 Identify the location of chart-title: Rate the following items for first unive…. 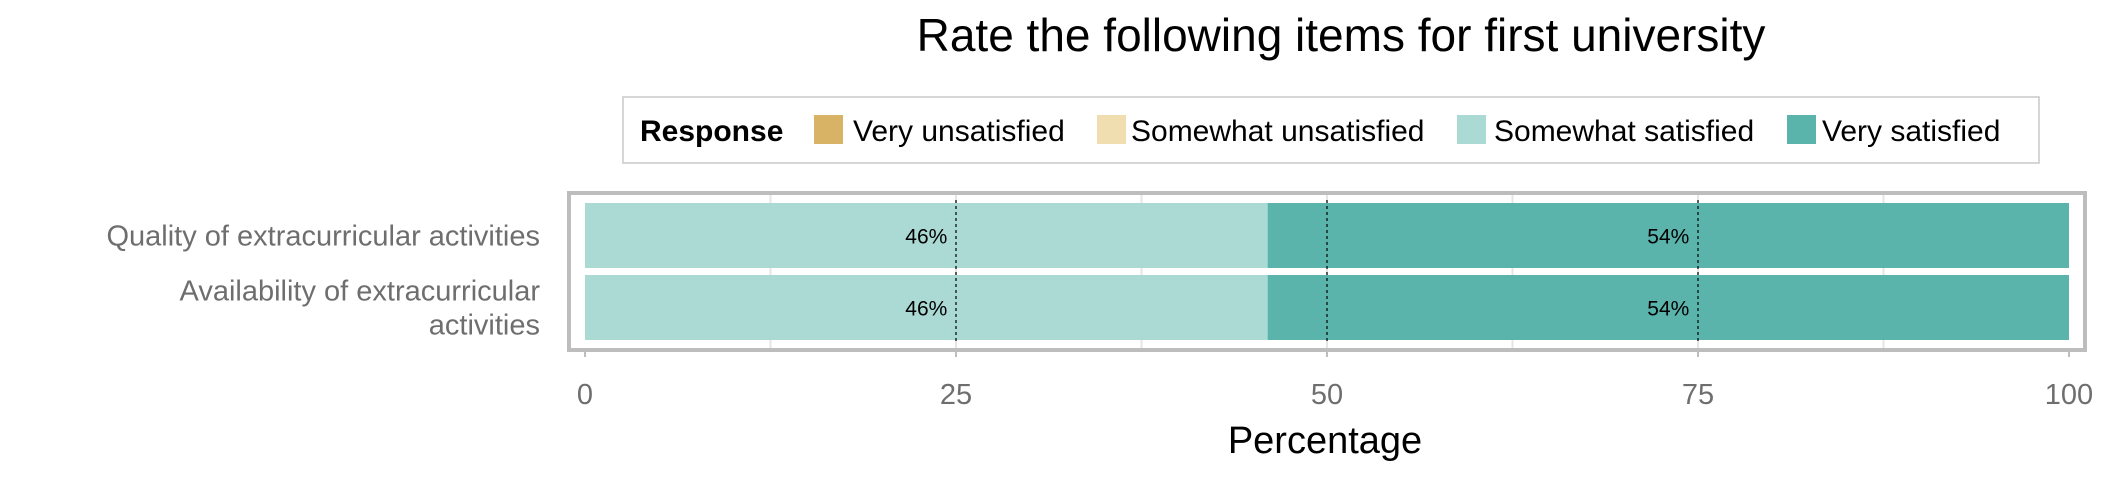
(1341, 35).